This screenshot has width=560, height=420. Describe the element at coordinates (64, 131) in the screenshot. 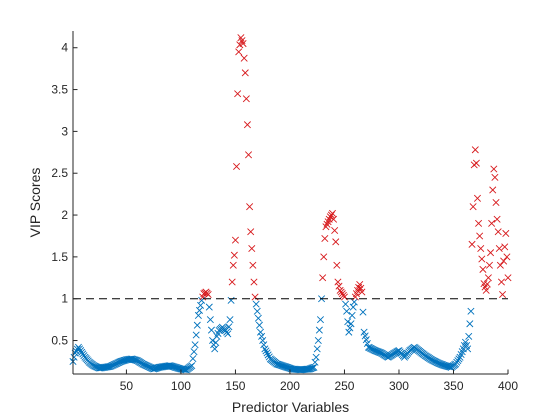

I see `y-tick-label: 3` at that location.